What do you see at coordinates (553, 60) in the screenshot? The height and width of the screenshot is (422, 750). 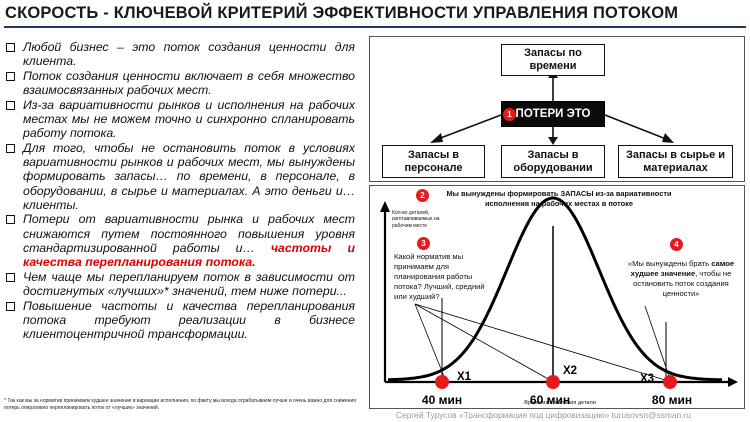 I see `box-time-stock: Запасы по времени` at bounding box center [553, 60].